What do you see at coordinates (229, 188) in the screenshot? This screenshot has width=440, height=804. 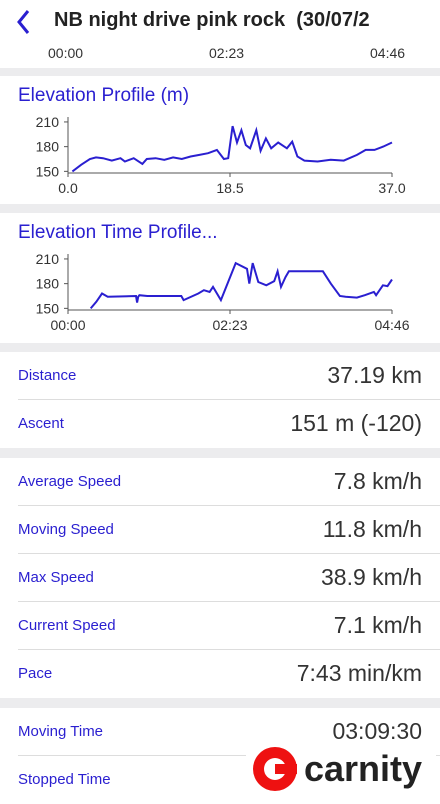 I see `x-tick-label: 18.5` at bounding box center [229, 188].